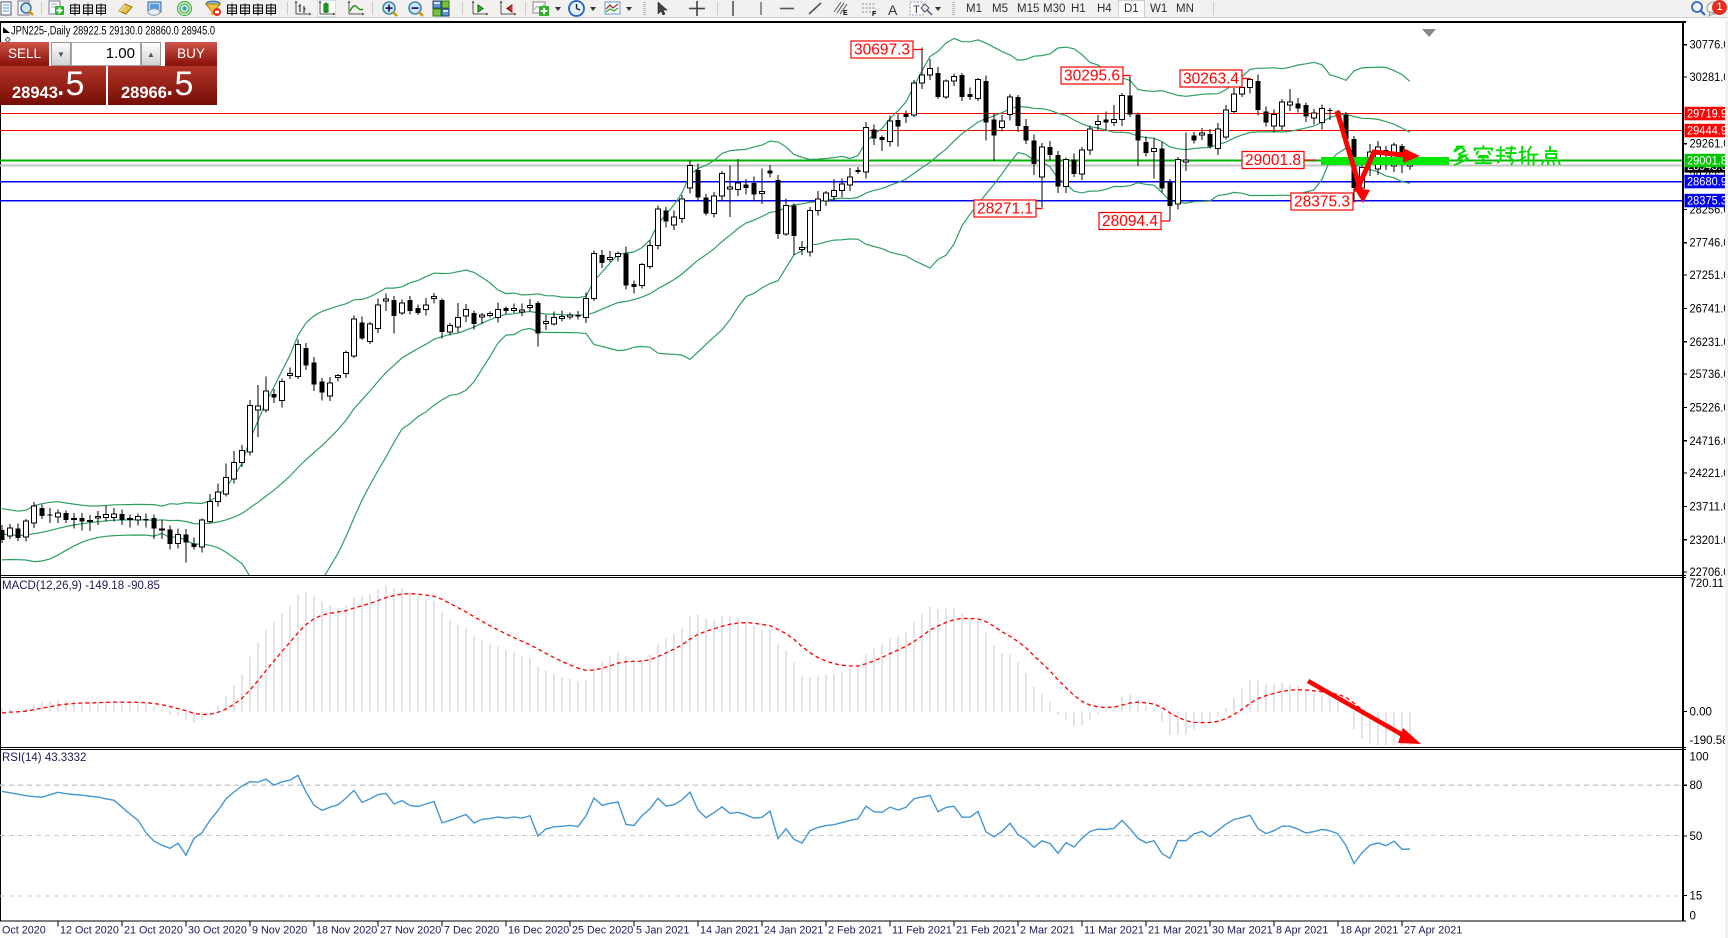 Image resolution: width=1728 pixels, height=938 pixels. I want to click on svg-text: 16 Dec 2020, so click(538, 931).